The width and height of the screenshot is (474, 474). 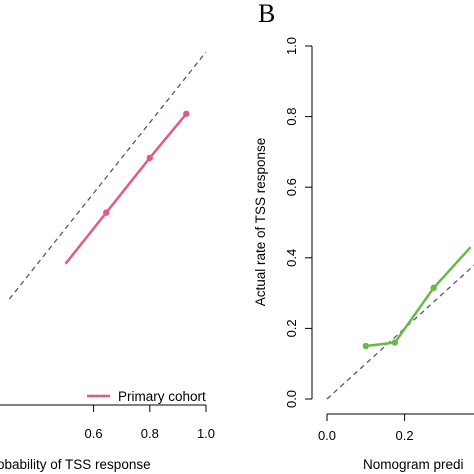 I want to click on panel-a-x-tick-label: 0.6, so click(x=94, y=433).